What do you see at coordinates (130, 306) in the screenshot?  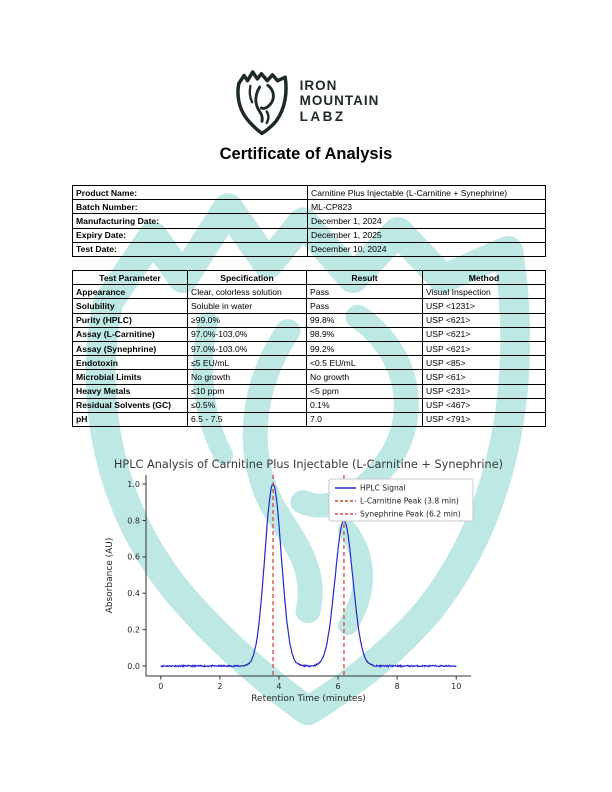 I see `test-parameter-cell: Solubility` at bounding box center [130, 306].